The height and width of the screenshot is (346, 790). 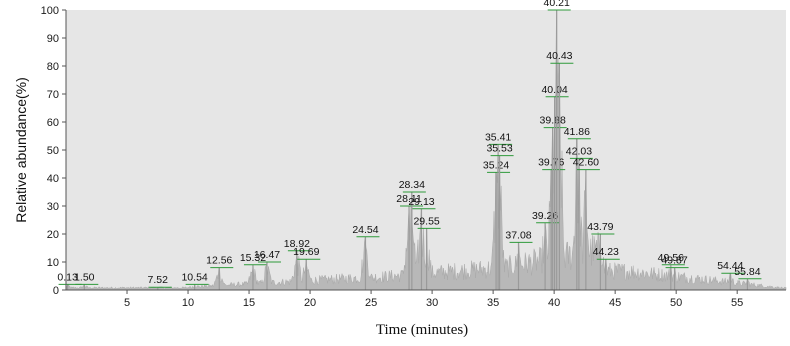 I want to click on peak-label: 28.34, so click(x=412, y=185).